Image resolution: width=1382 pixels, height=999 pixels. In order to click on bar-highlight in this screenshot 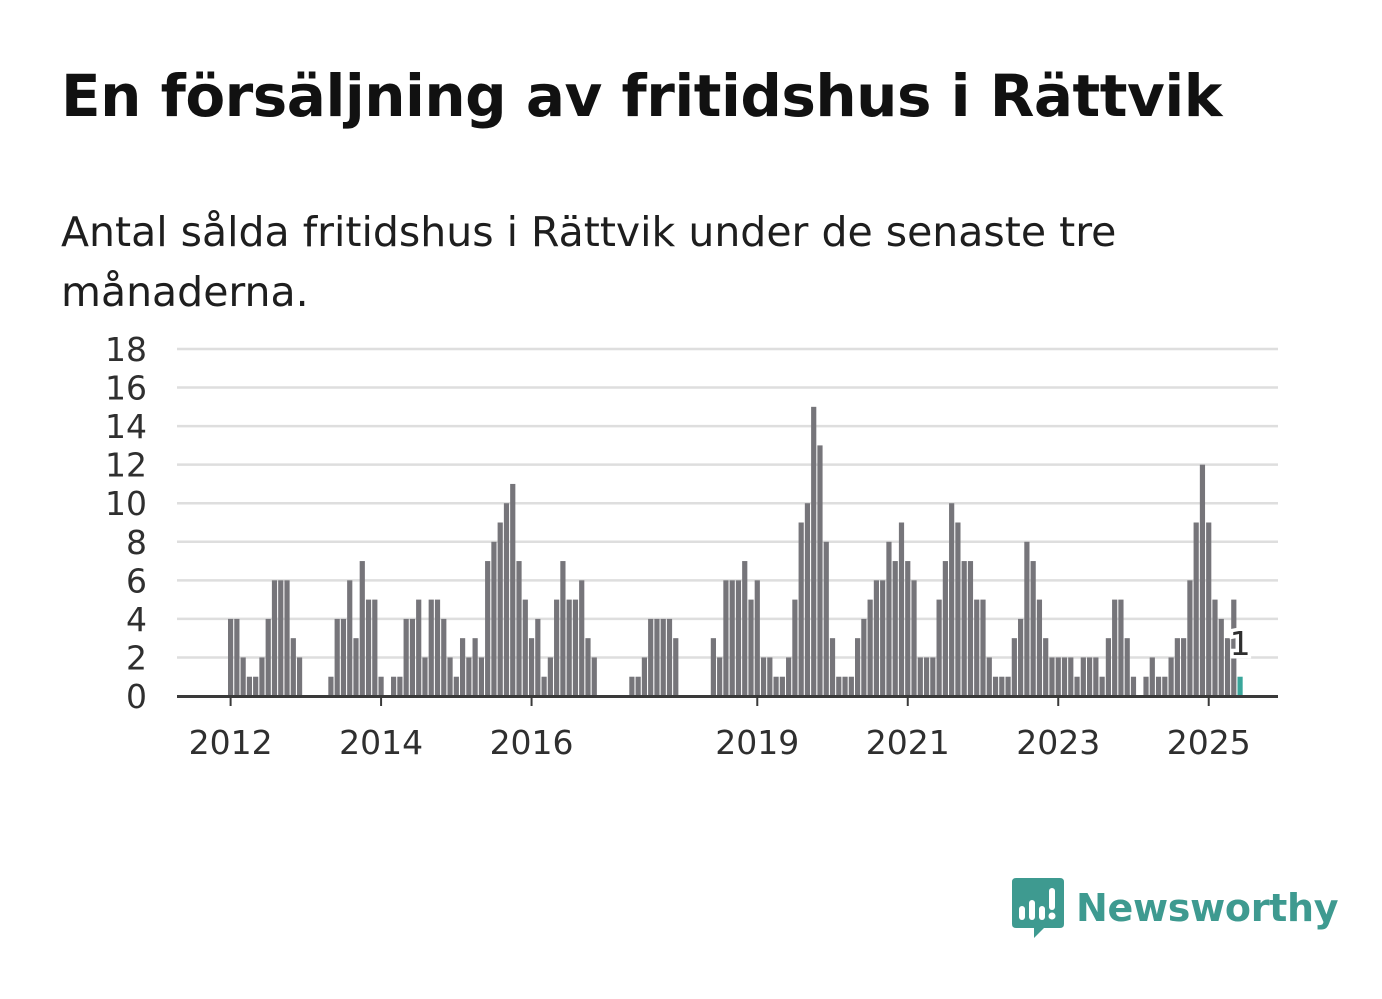, I will do `click(1240, 686)`.